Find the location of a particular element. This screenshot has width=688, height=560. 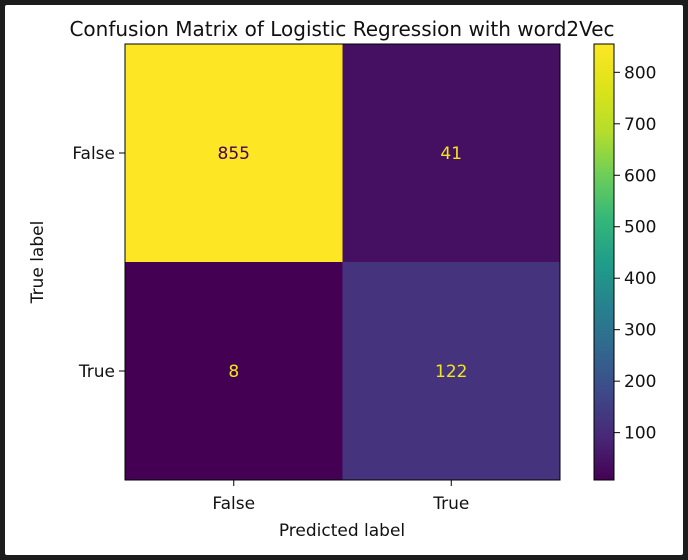

colorbar-tick-label: 800 is located at coordinates (640, 73).